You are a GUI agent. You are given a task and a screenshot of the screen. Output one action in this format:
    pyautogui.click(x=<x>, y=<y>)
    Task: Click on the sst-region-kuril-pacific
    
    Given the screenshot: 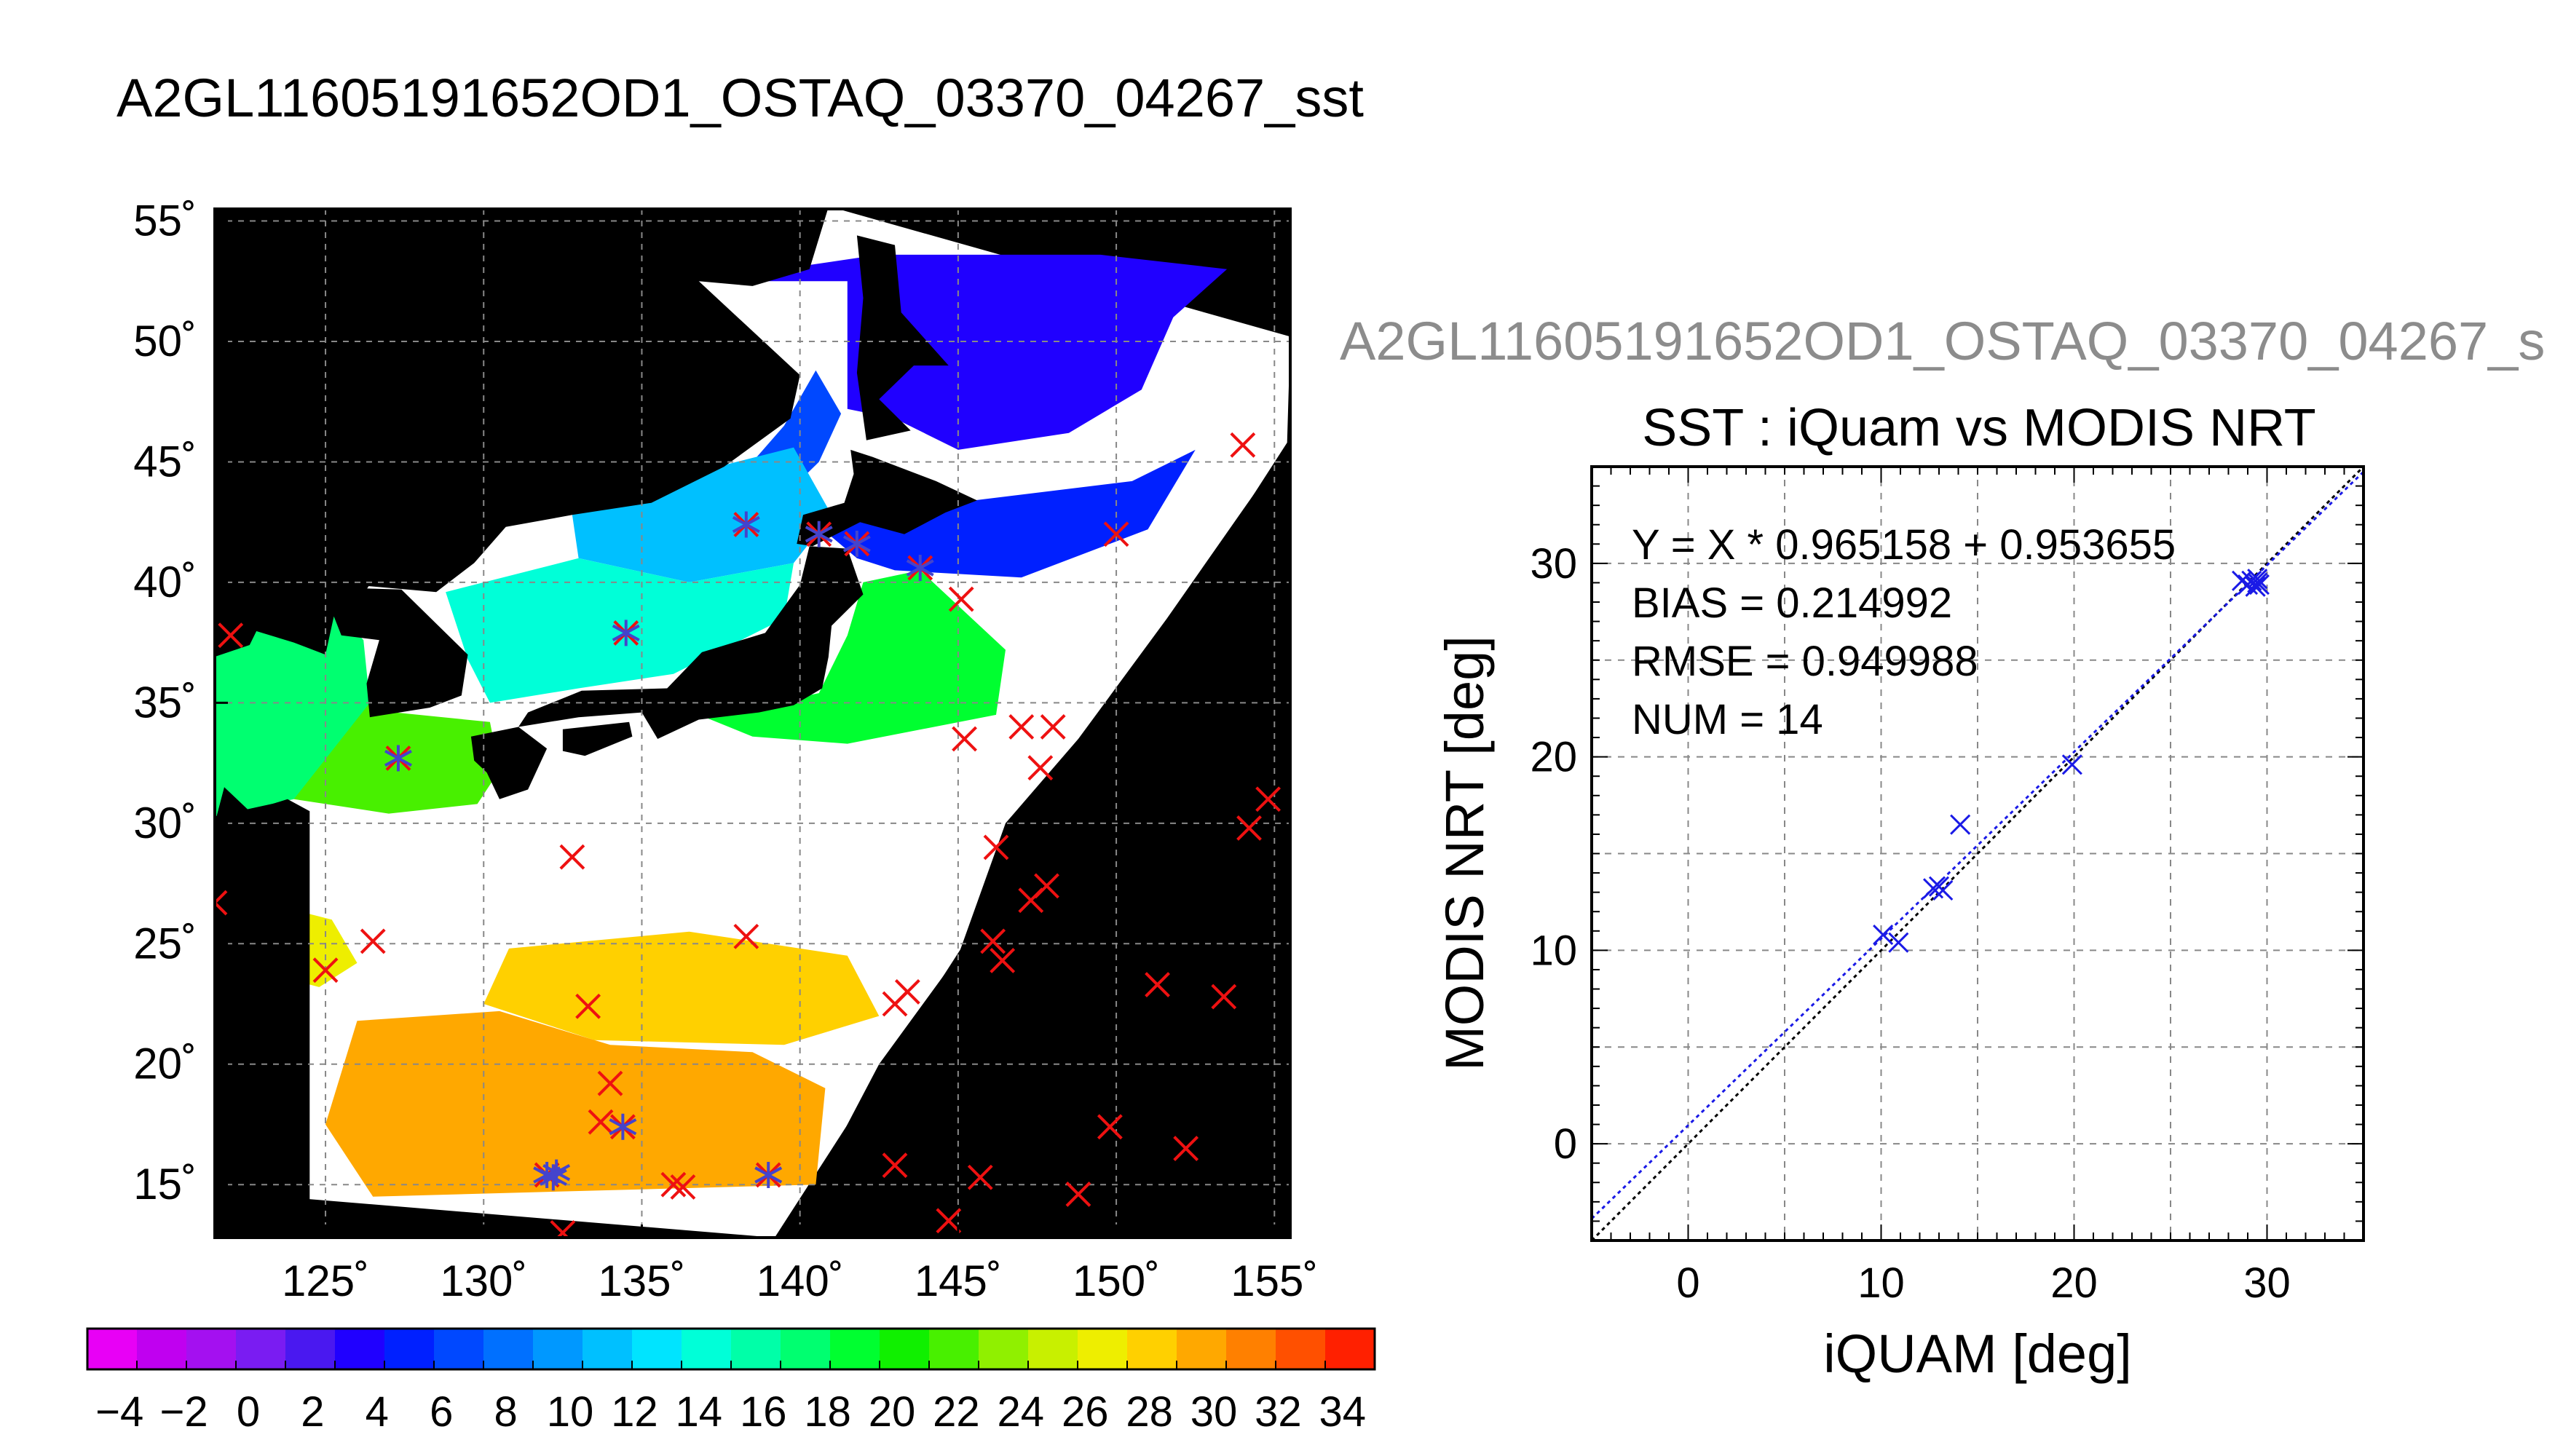 What is the action you would take?
    pyautogui.click(x=997, y=513)
    